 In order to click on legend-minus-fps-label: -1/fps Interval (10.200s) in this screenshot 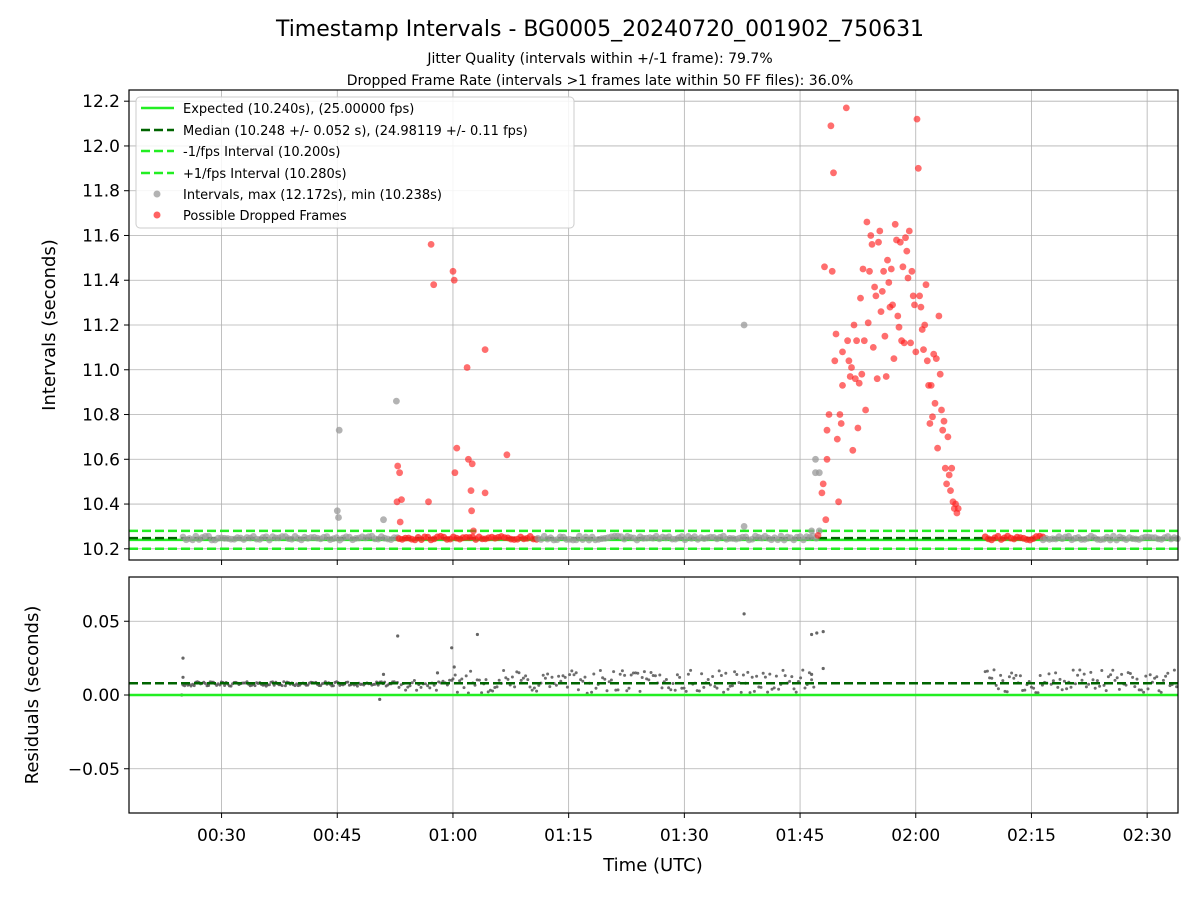, I will do `click(261, 152)`.